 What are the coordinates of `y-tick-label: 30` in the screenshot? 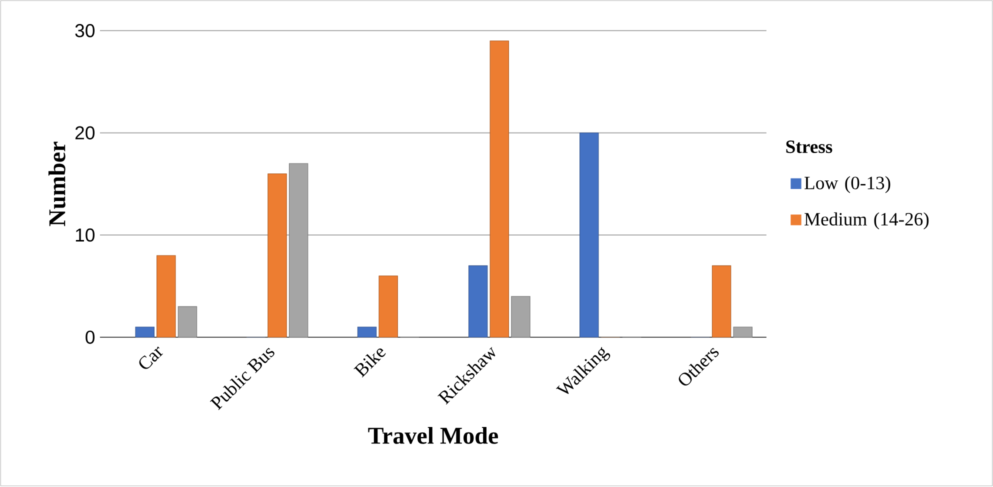 It's located at (85, 31).